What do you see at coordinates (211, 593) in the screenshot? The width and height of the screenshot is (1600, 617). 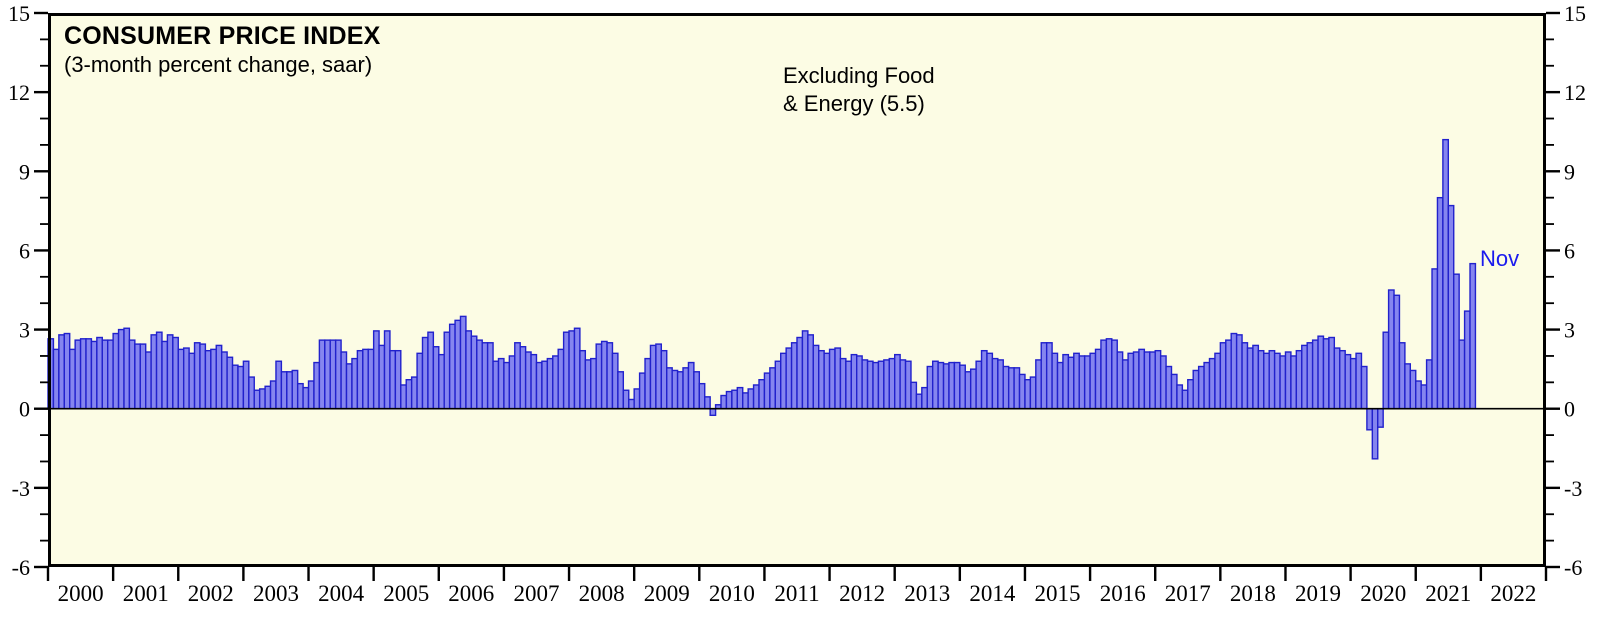 I see `x-tick-label-2002: 2002` at bounding box center [211, 593].